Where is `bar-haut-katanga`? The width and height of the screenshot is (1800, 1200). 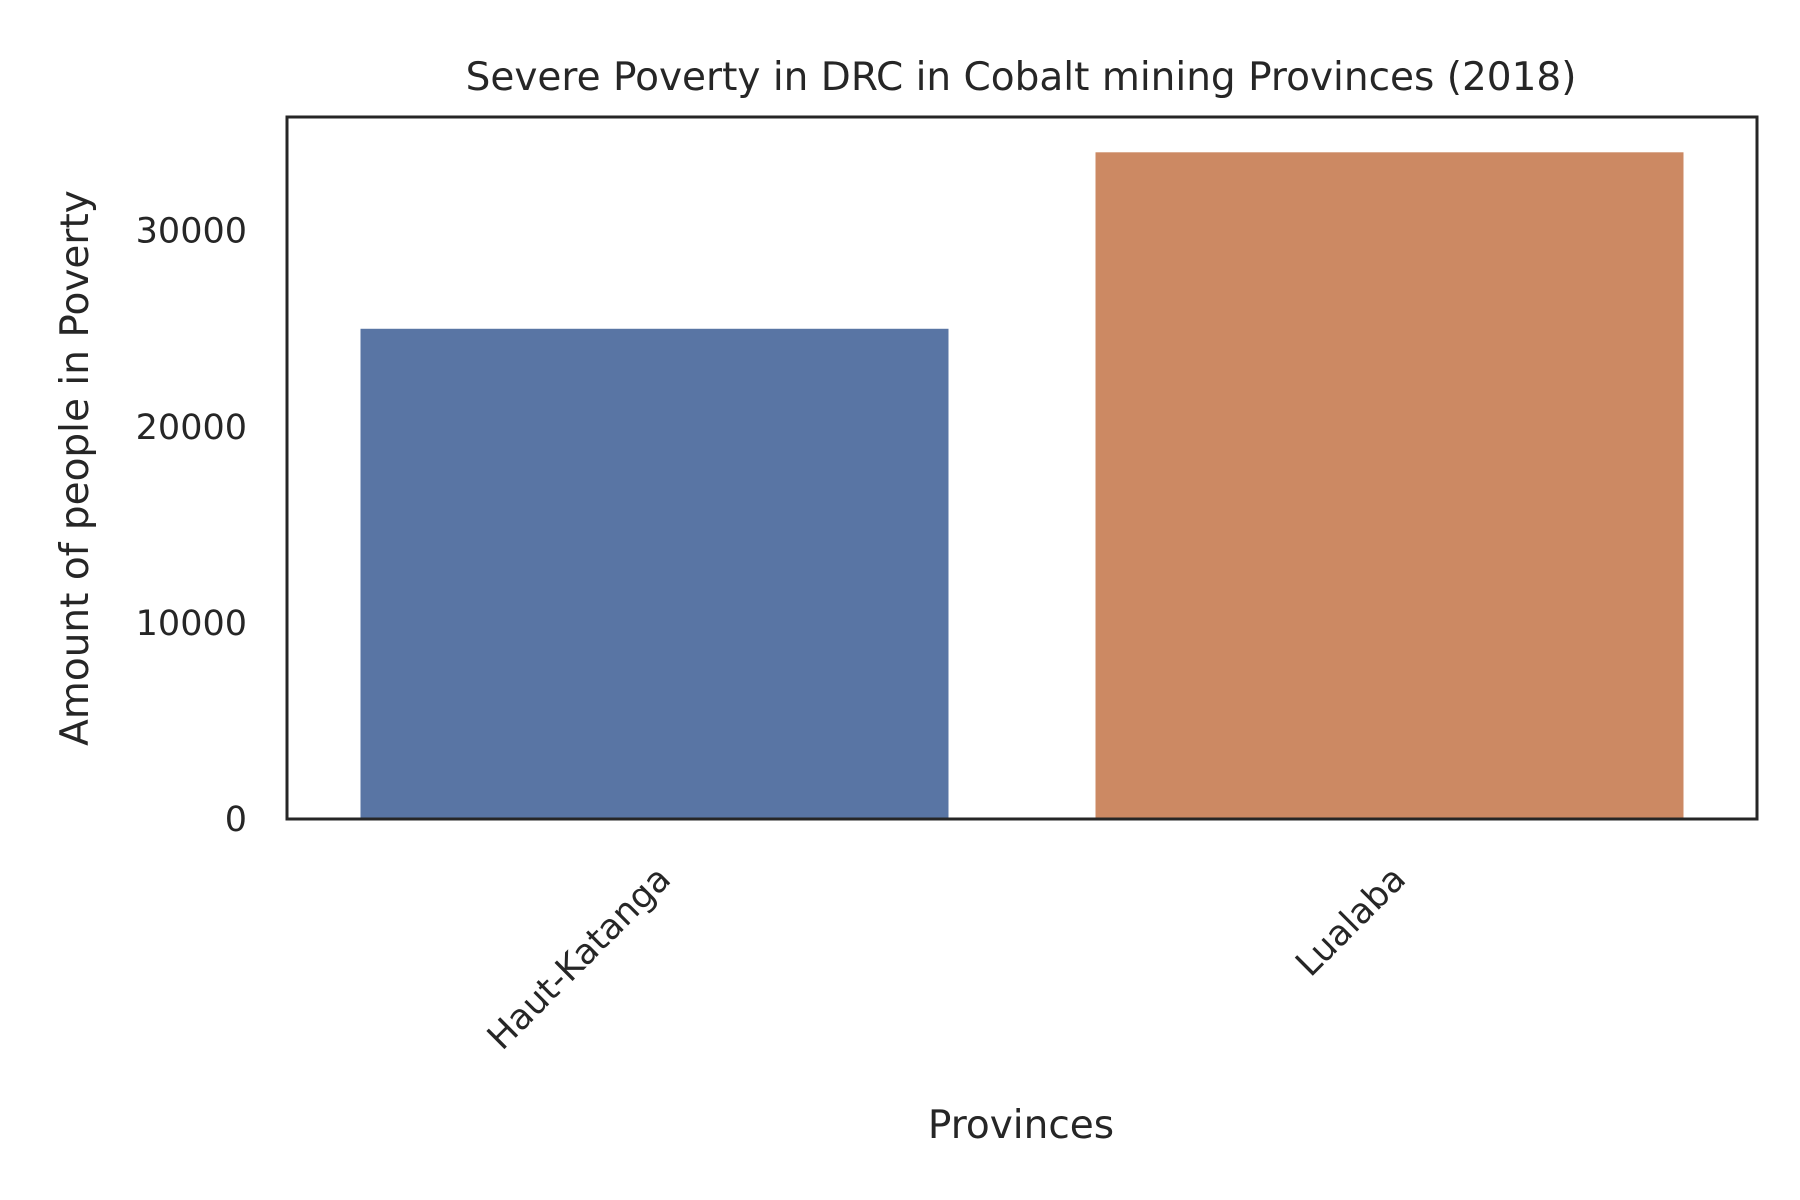
bar-haut-katanga is located at coordinates (654, 573).